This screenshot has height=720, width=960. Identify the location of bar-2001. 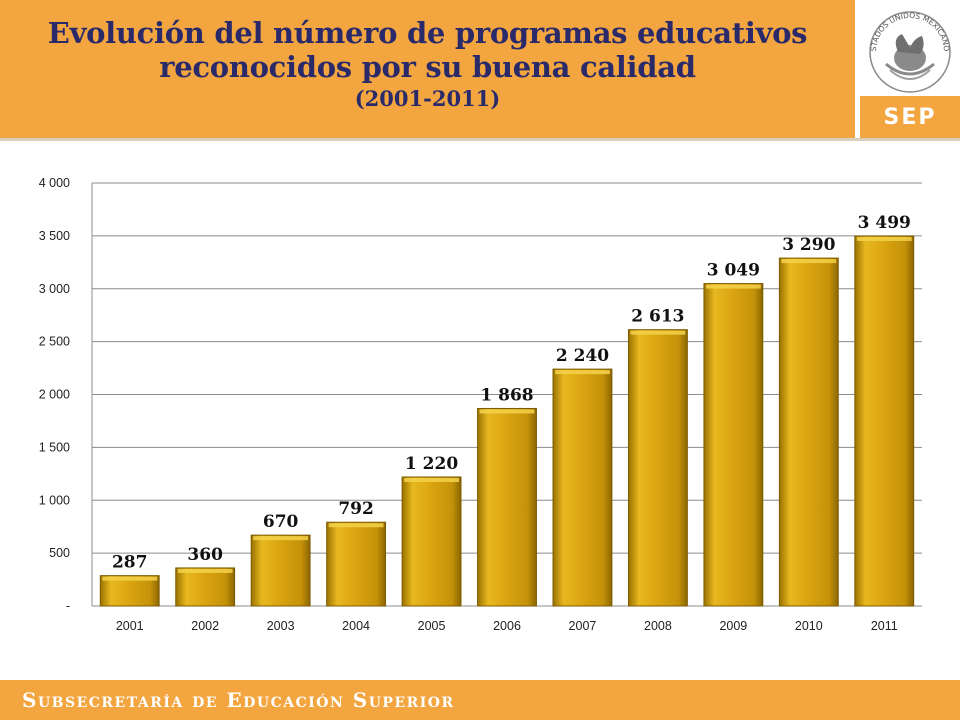
(129, 591).